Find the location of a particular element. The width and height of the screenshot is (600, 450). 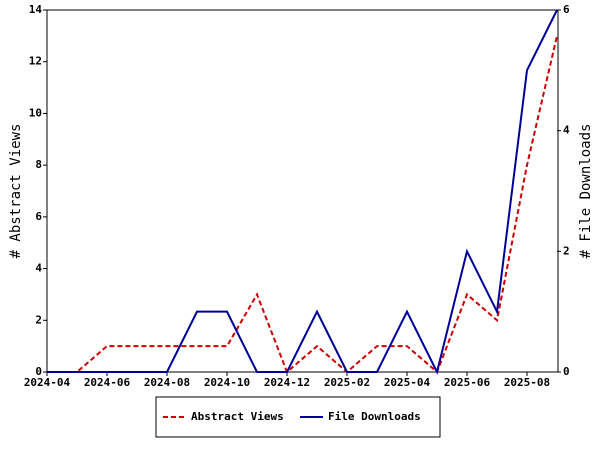

x-tick-label: 2025-06 is located at coordinates (467, 382).